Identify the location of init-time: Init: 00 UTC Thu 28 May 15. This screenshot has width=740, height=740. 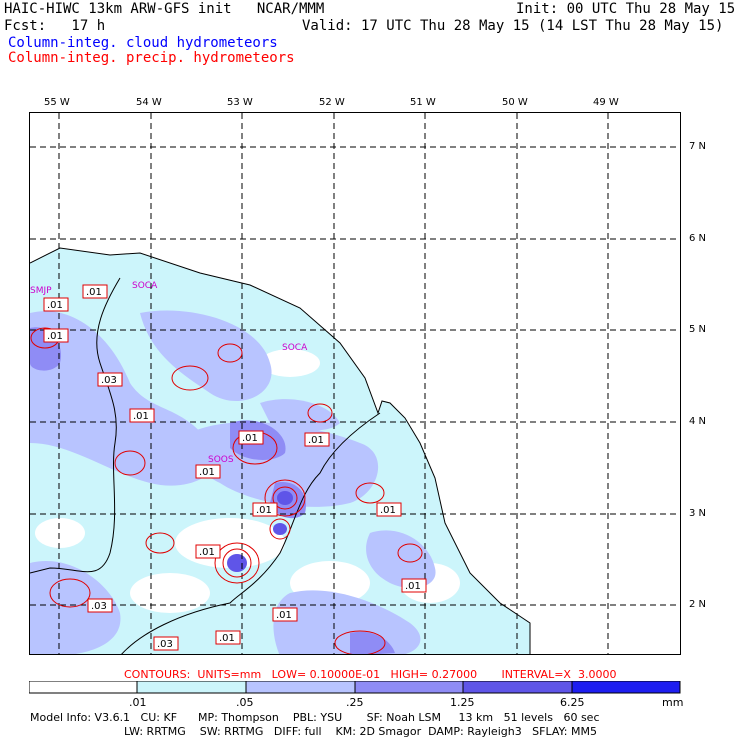
(626, 9).